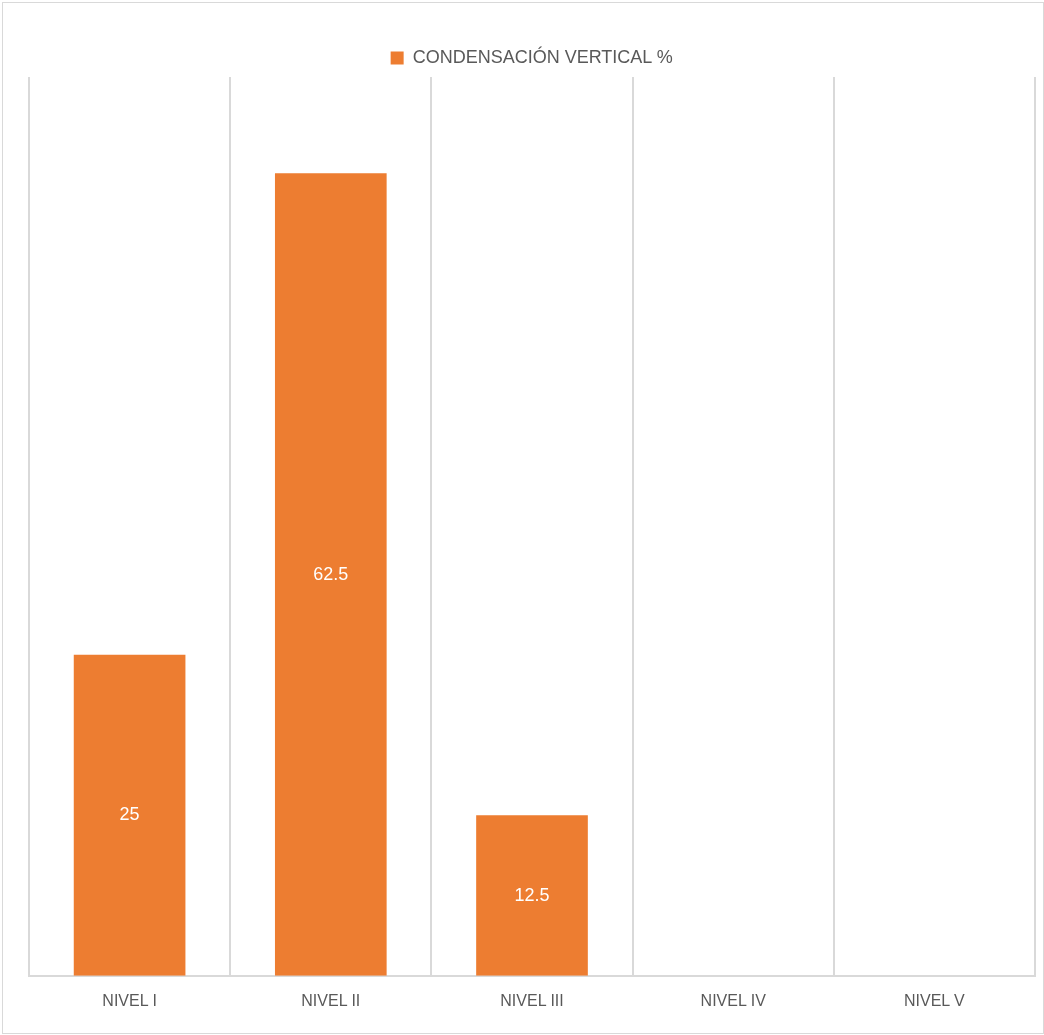 This screenshot has width=1044, height=1035. What do you see at coordinates (331, 1000) in the screenshot?
I see `x-tick-label: NIVEL II` at bounding box center [331, 1000].